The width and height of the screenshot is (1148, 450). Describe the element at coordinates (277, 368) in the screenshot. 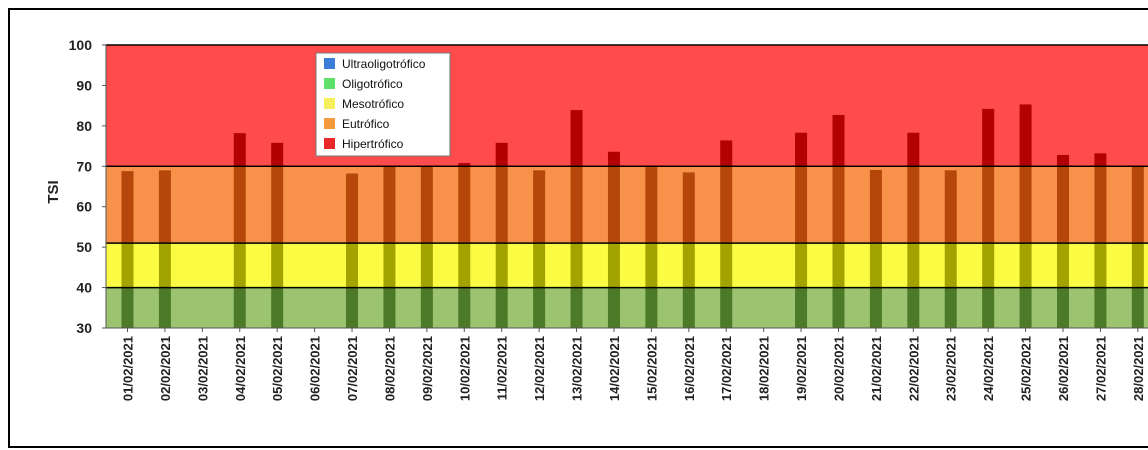

I see `x-tick-label: 05/02/2021` at that location.